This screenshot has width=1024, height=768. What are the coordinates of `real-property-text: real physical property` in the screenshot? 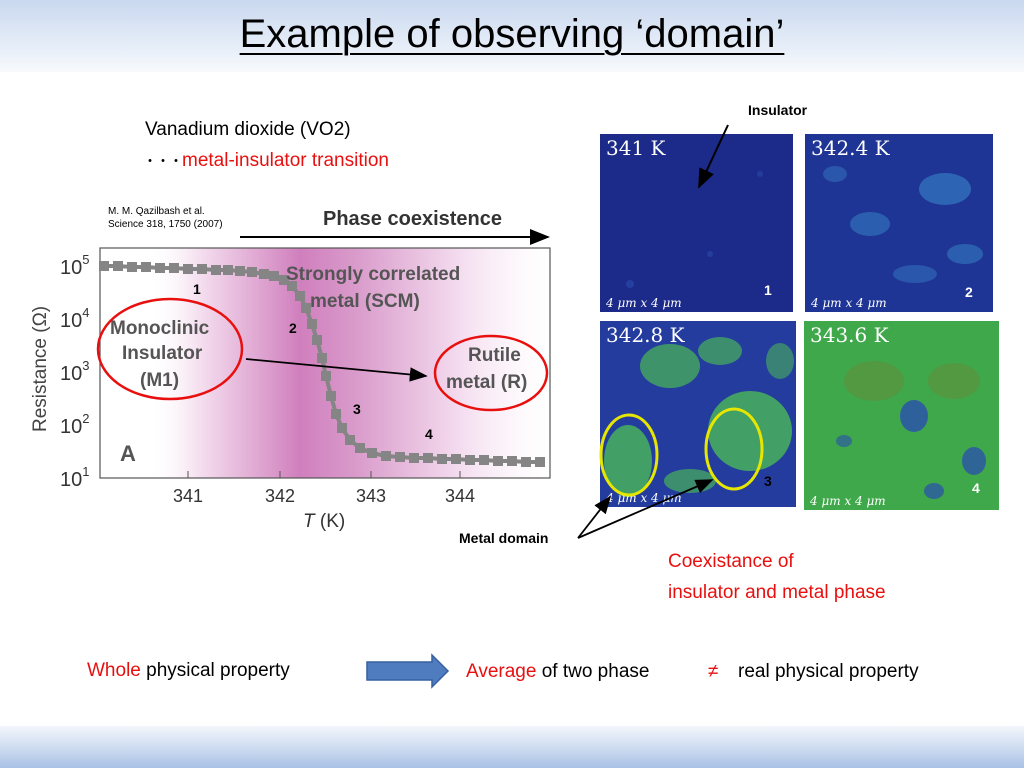 It's located at (828, 671).